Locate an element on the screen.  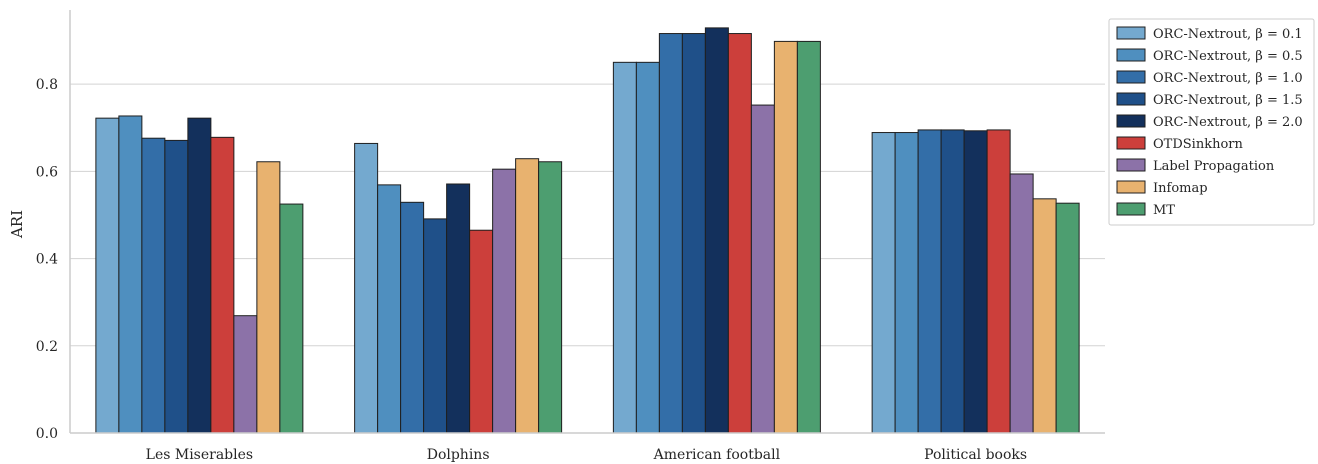
legend-entry: Label Propagation is located at coordinates (1214, 166).